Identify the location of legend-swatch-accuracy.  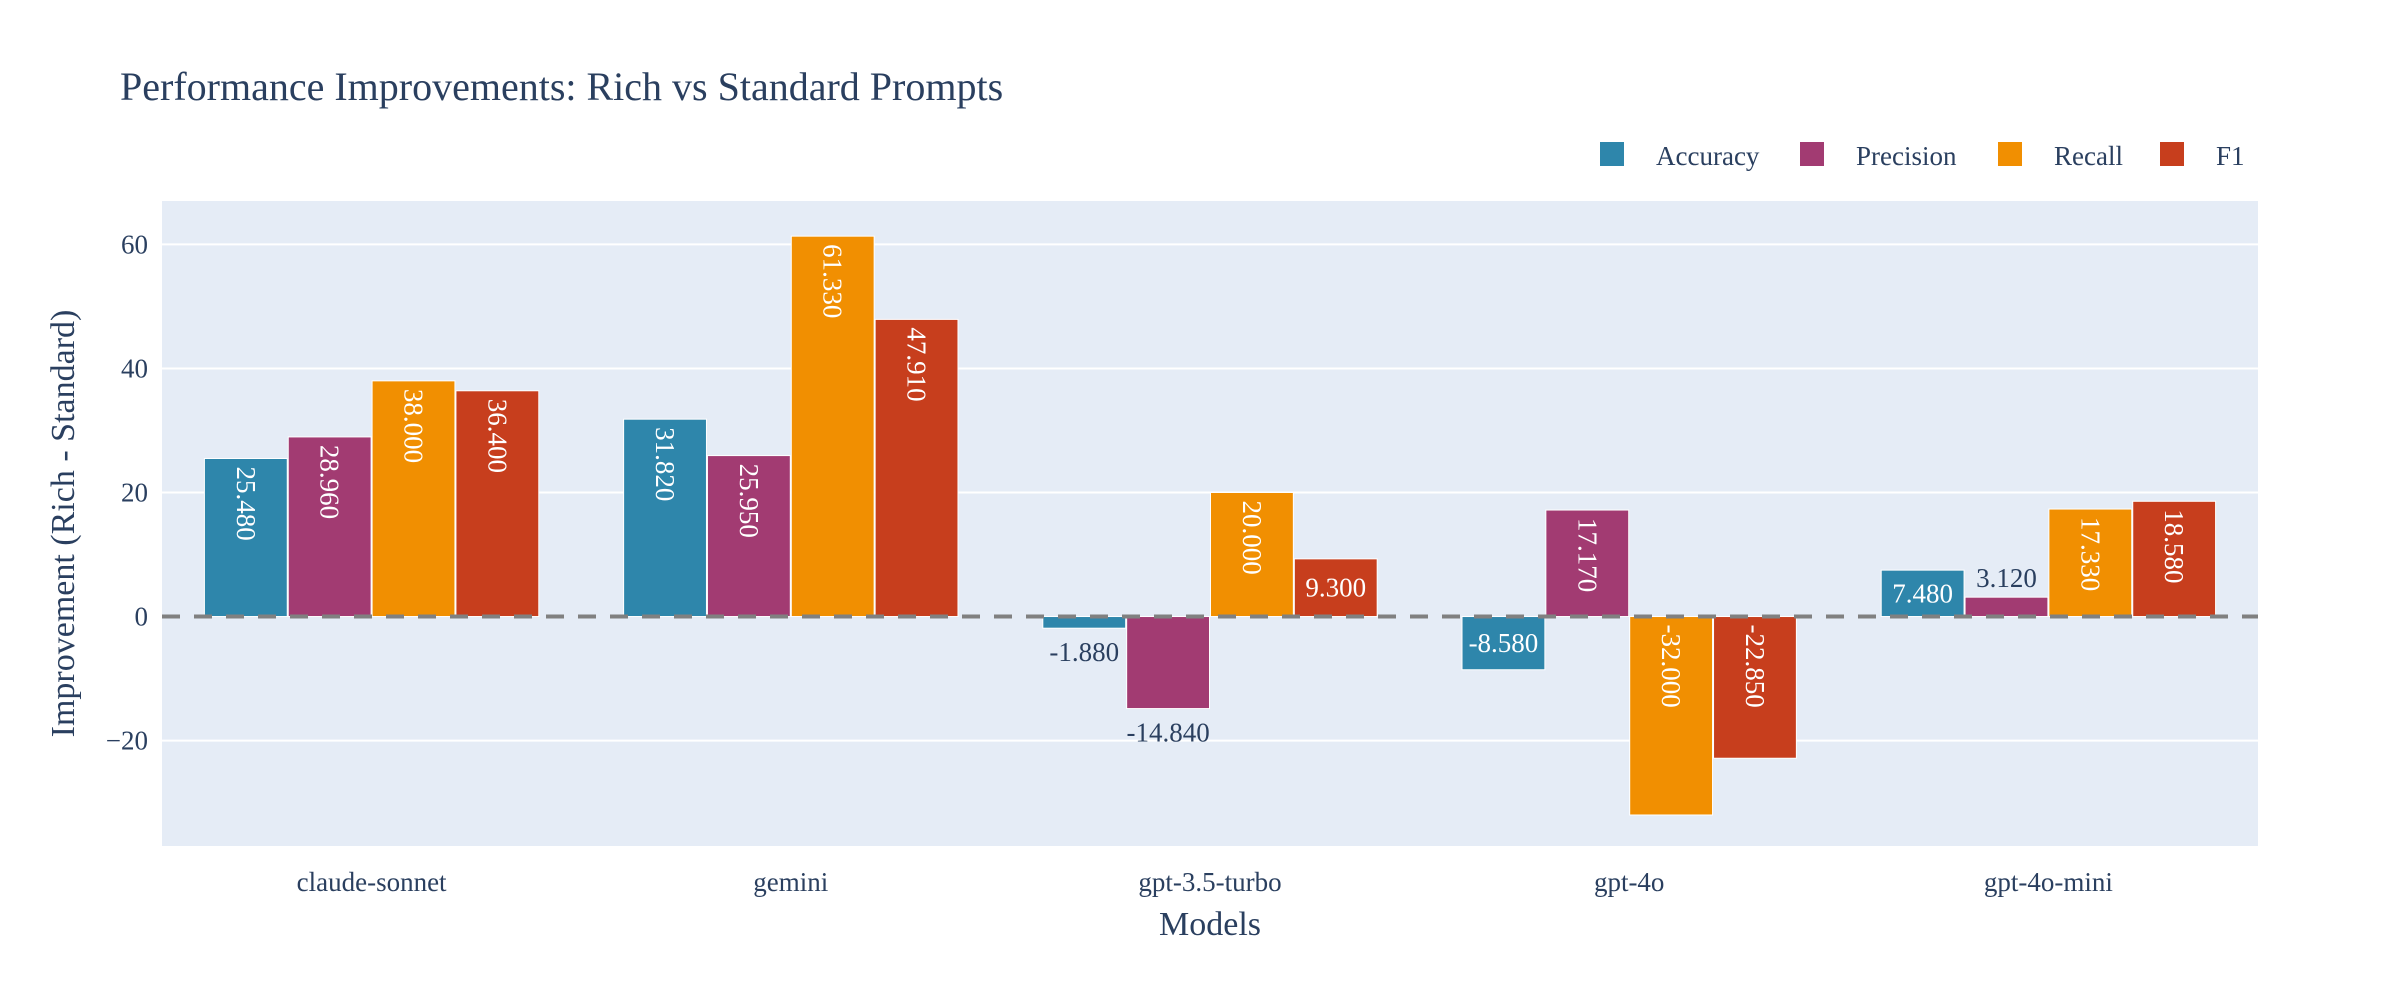
(1612, 154).